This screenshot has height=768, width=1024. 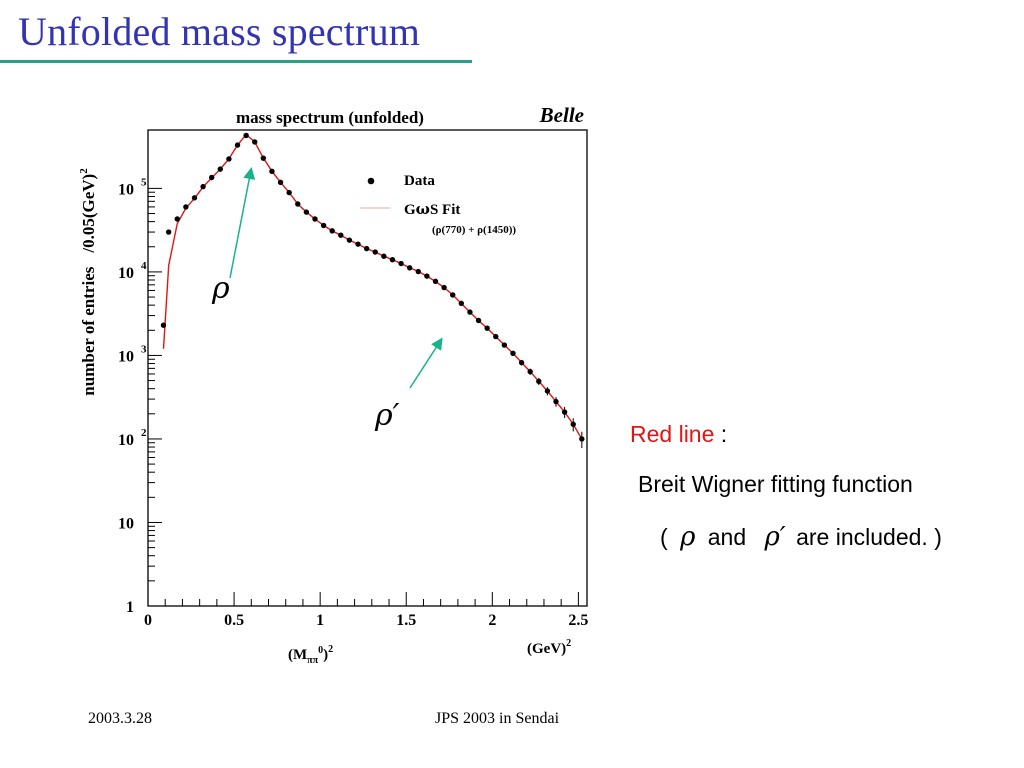 What do you see at coordinates (721, 434) in the screenshot?
I see `red-line-colon: :` at bounding box center [721, 434].